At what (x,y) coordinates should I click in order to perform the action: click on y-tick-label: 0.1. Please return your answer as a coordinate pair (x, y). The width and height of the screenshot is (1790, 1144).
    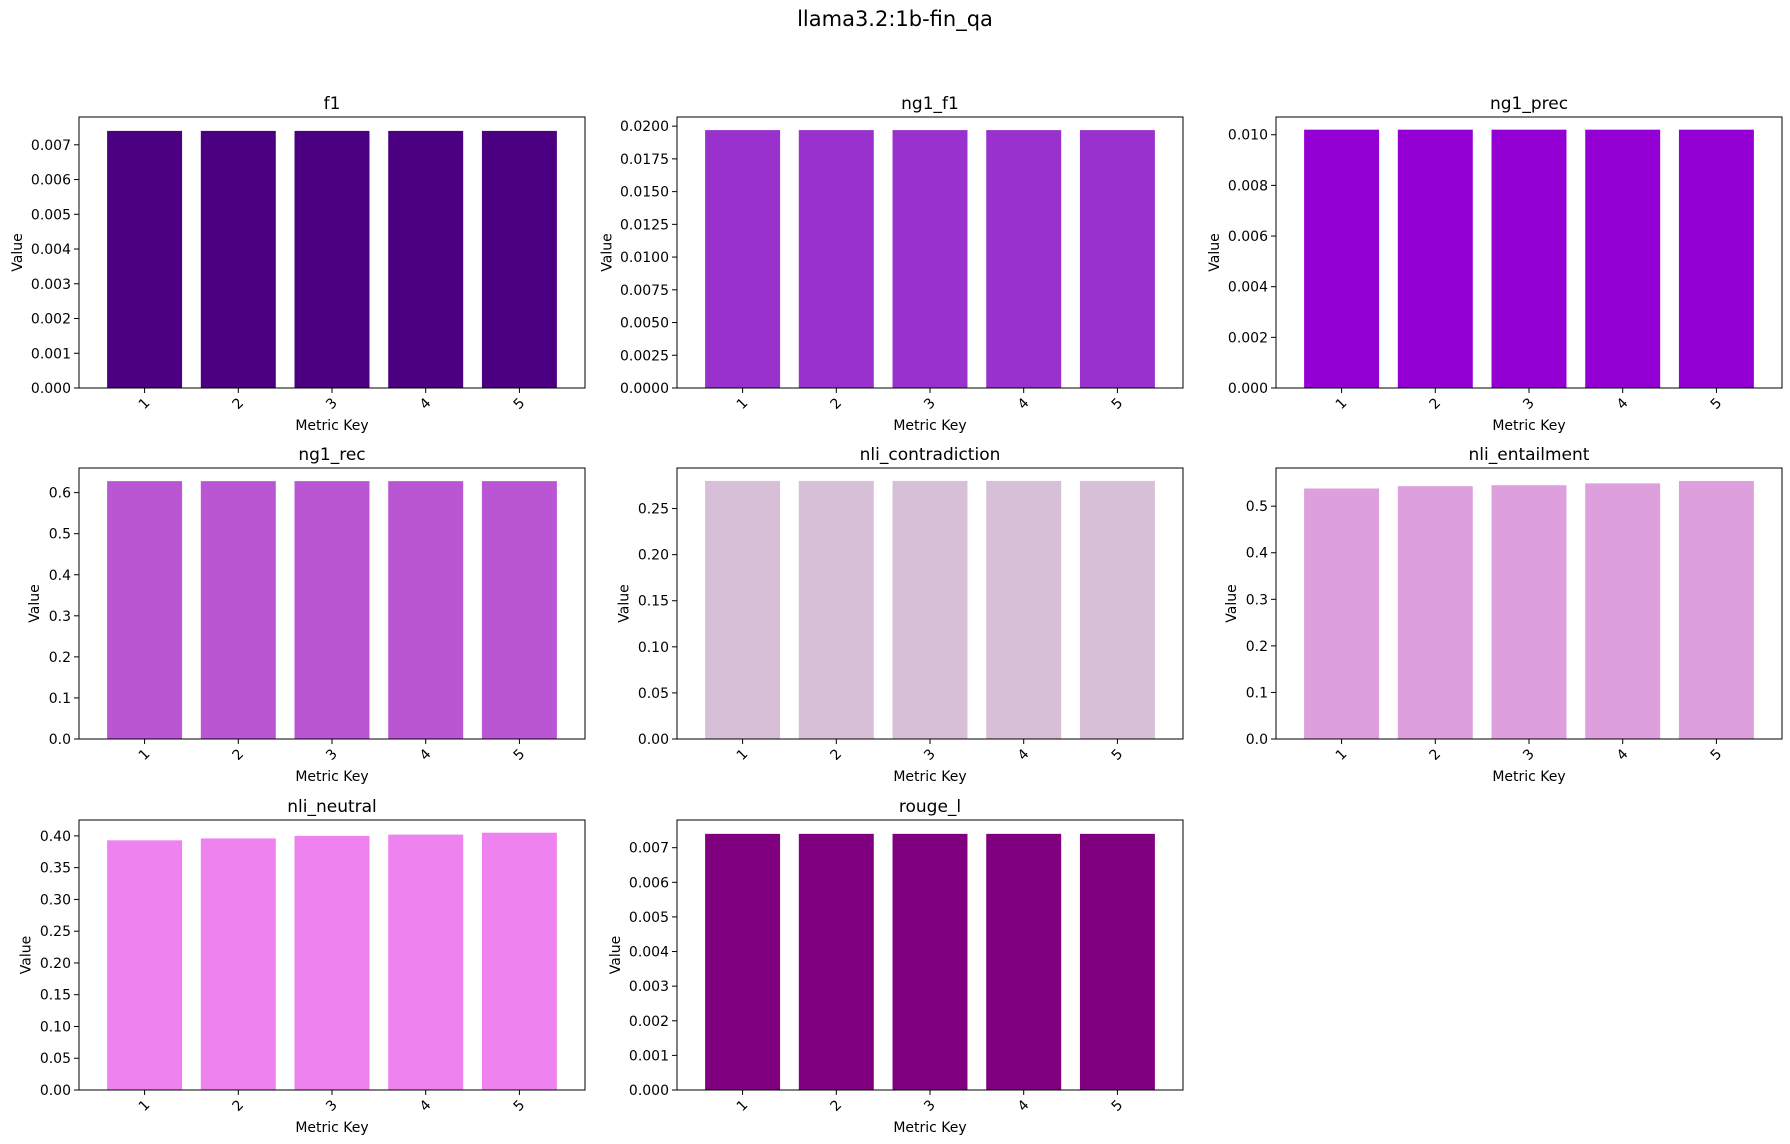
    Looking at the image, I should click on (1257, 693).